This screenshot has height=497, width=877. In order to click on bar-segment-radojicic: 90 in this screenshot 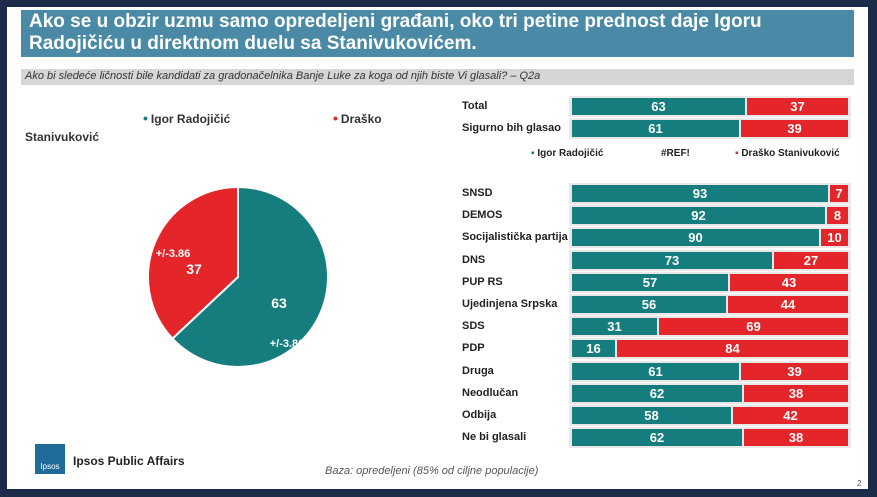, I will do `click(695, 237)`.